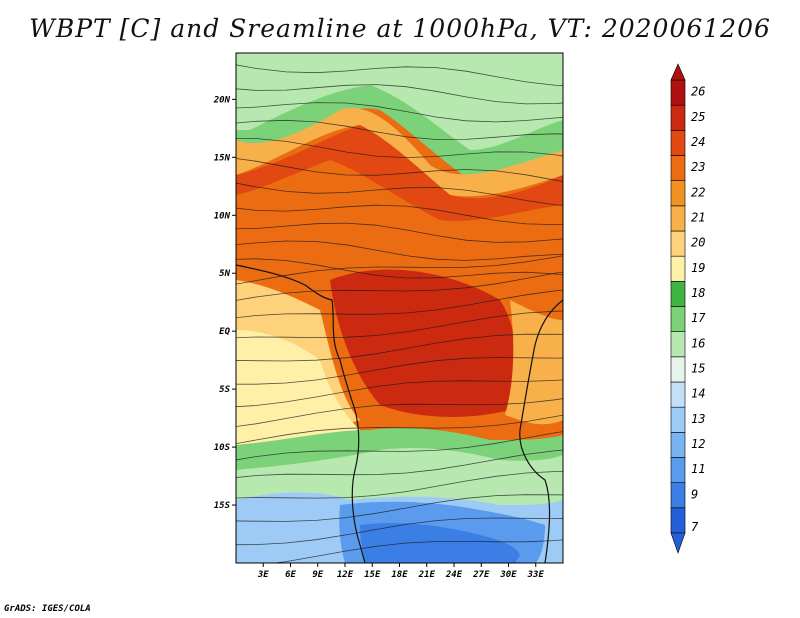 This screenshot has width=800, height=618. I want to click on latitude-axis: 20N 15N 10N 5N EQ 5S 10S 15S, so click(224, 303).